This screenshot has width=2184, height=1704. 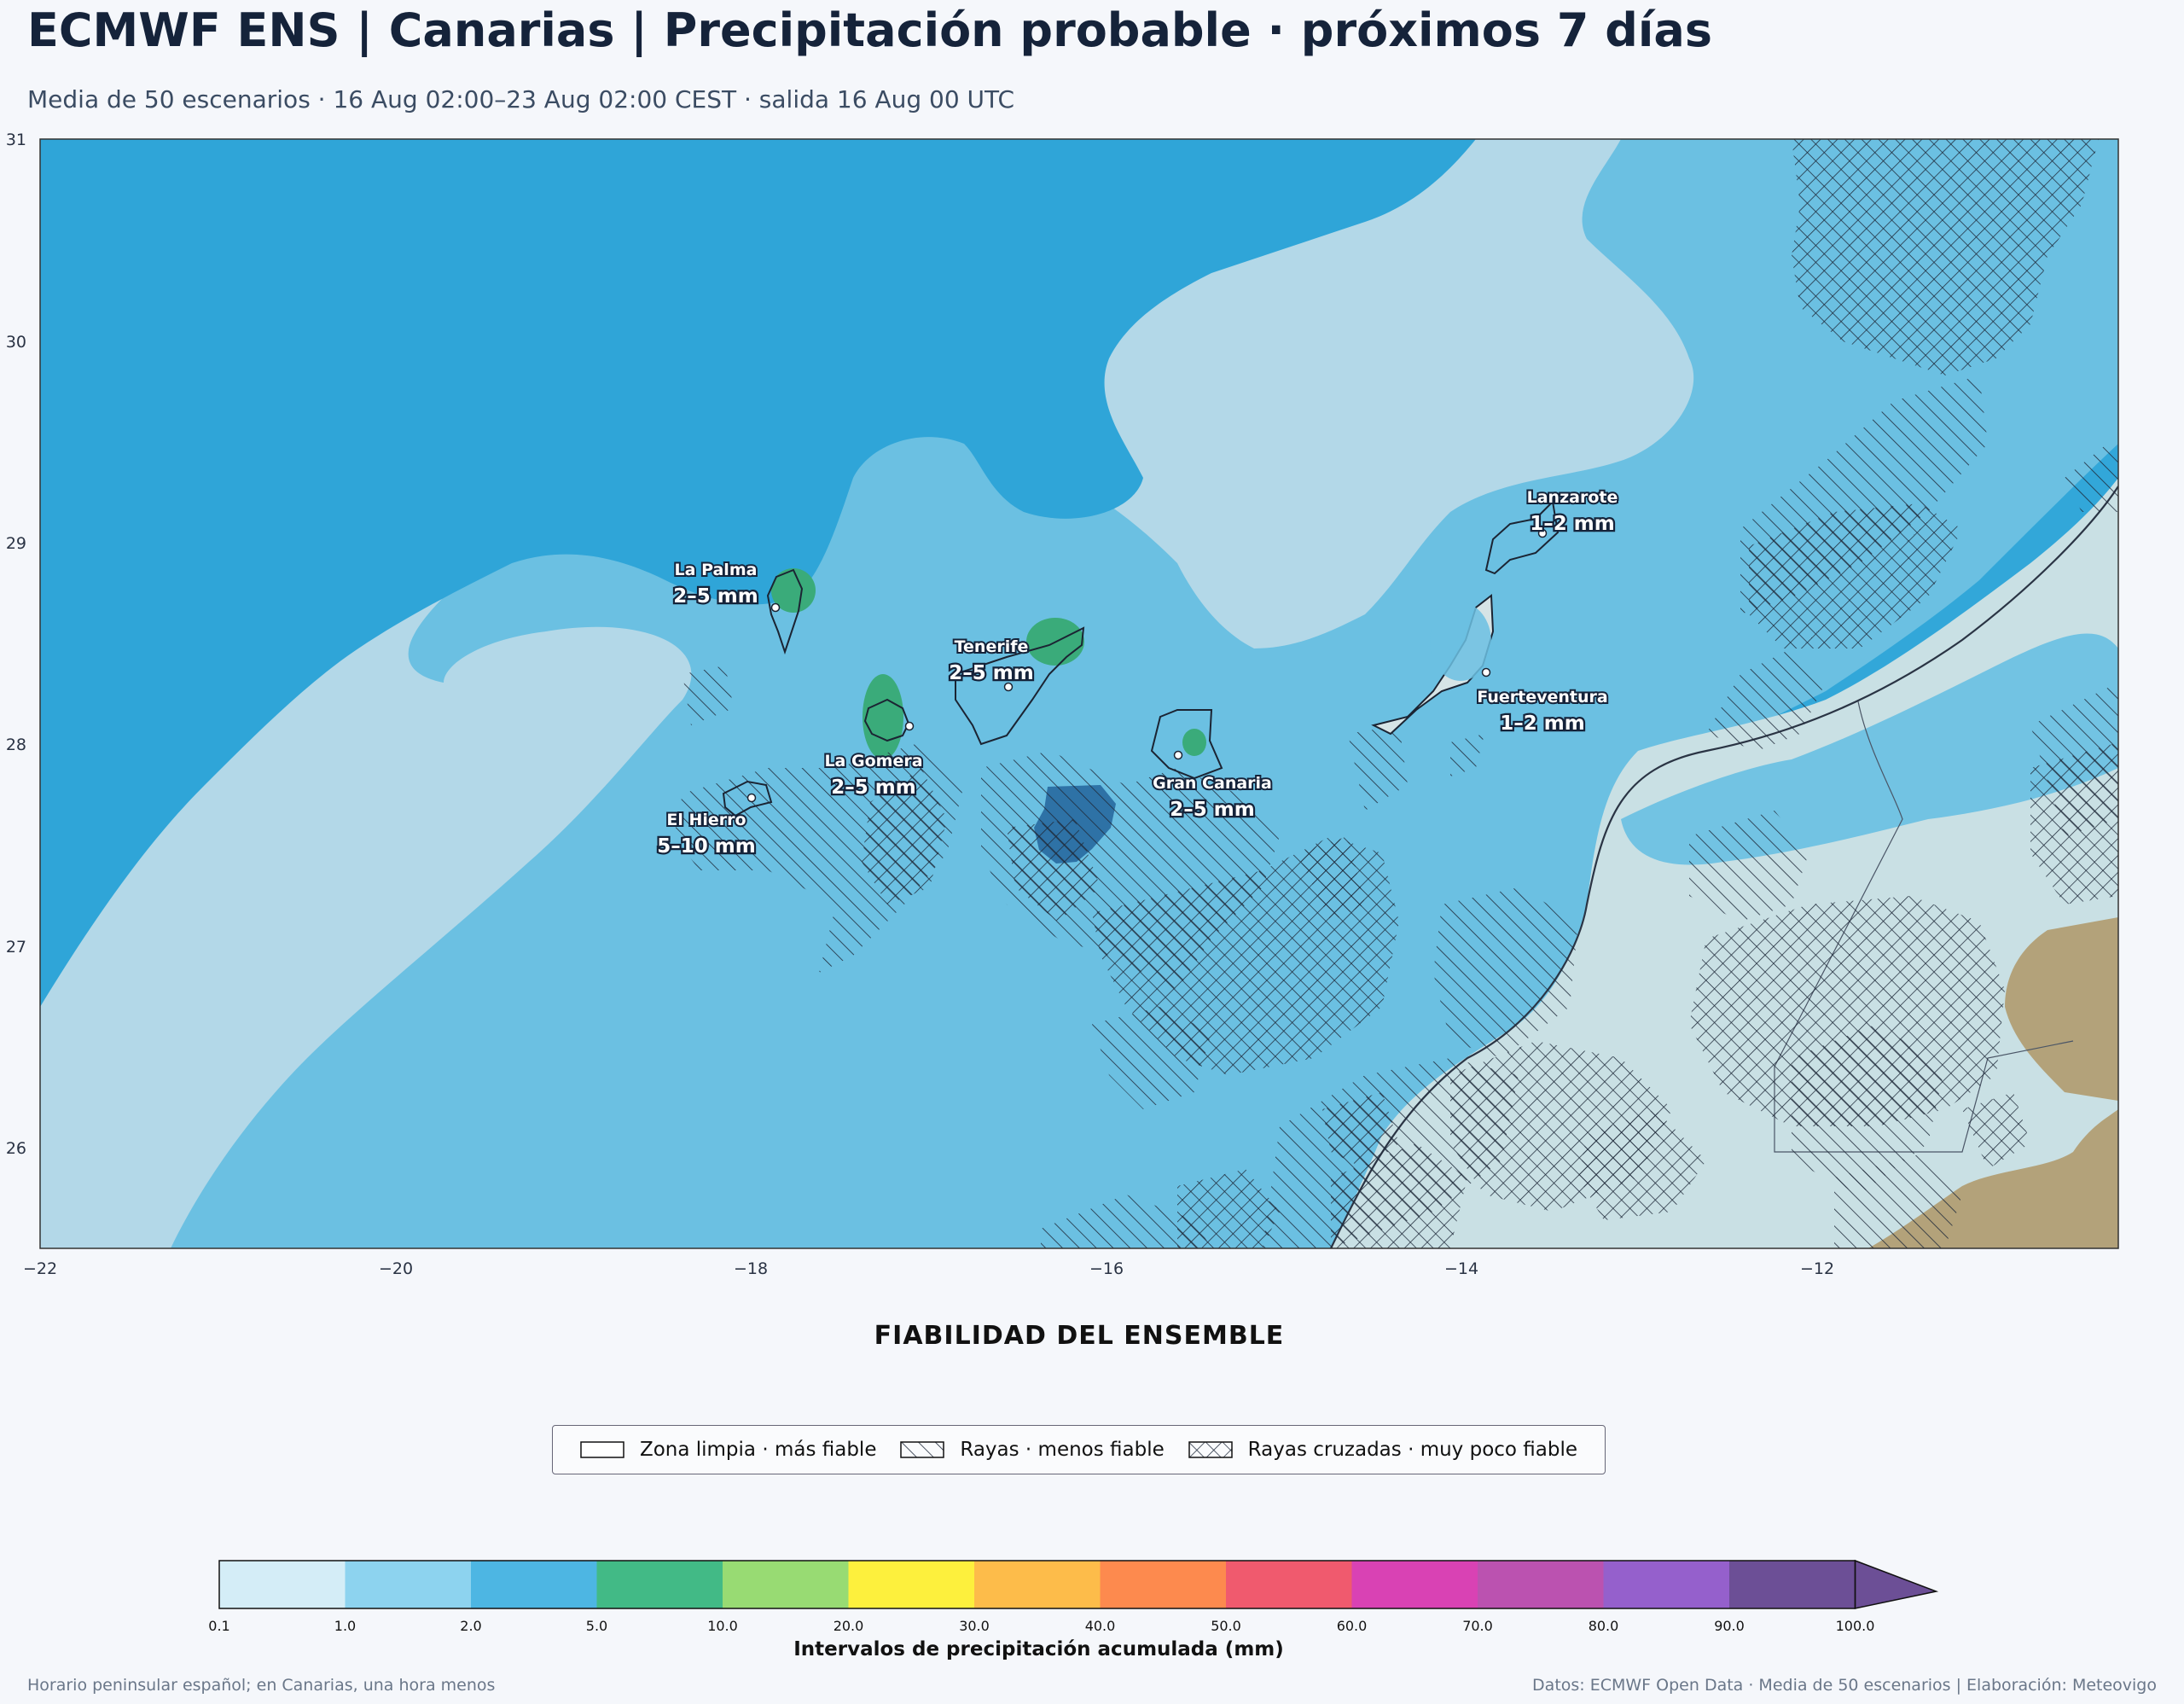 I want to click on colorbar-tick: 50.0, so click(x=1226, y=1626).